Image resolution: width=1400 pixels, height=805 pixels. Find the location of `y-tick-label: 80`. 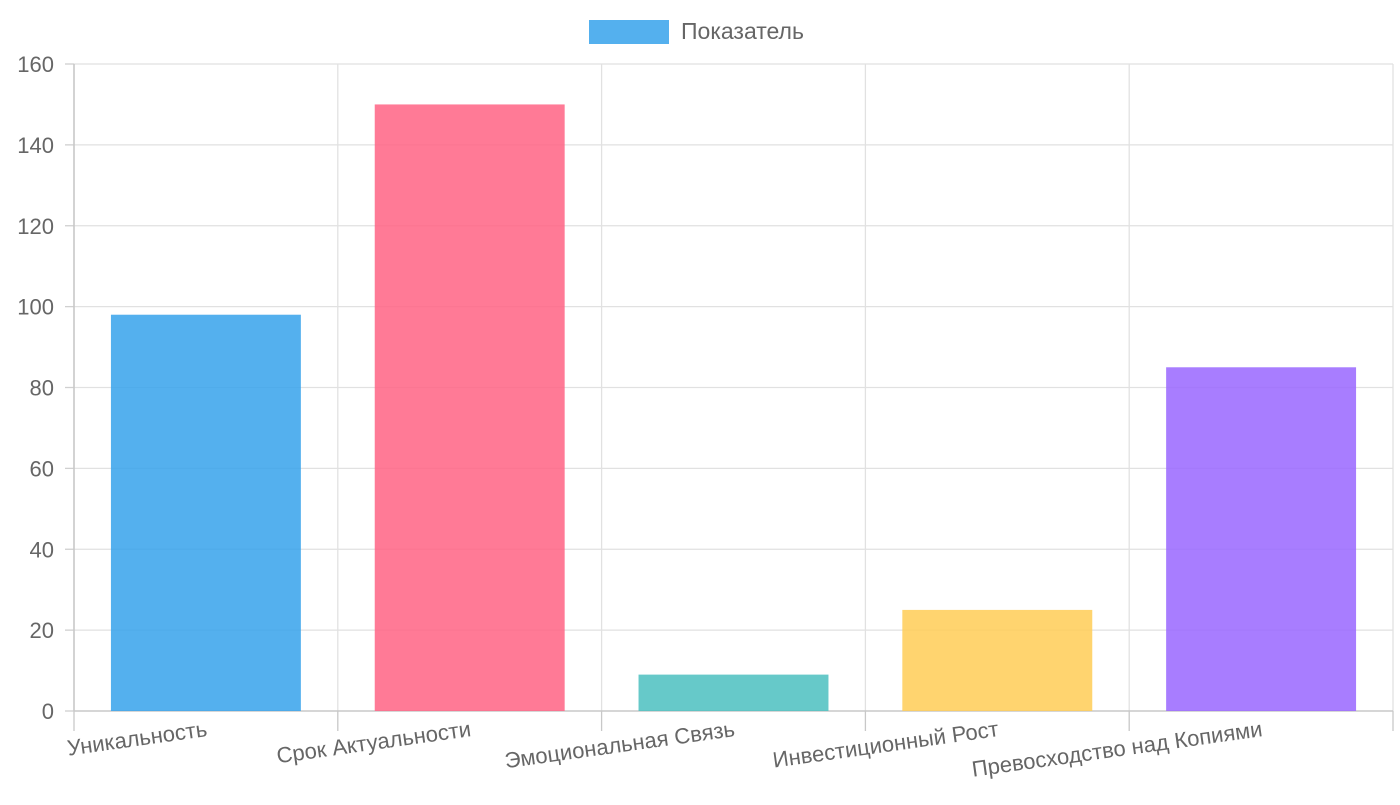

y-tick-label: 80 is located at coordinates (42, 388).